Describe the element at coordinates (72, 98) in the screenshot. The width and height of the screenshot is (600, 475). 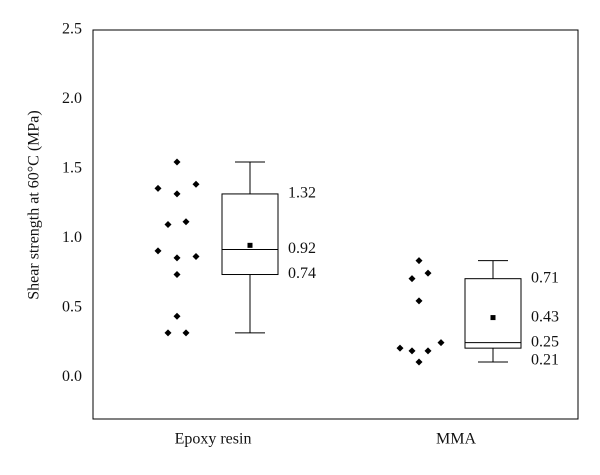
I see `y-tick-label: 2.0` at that location.